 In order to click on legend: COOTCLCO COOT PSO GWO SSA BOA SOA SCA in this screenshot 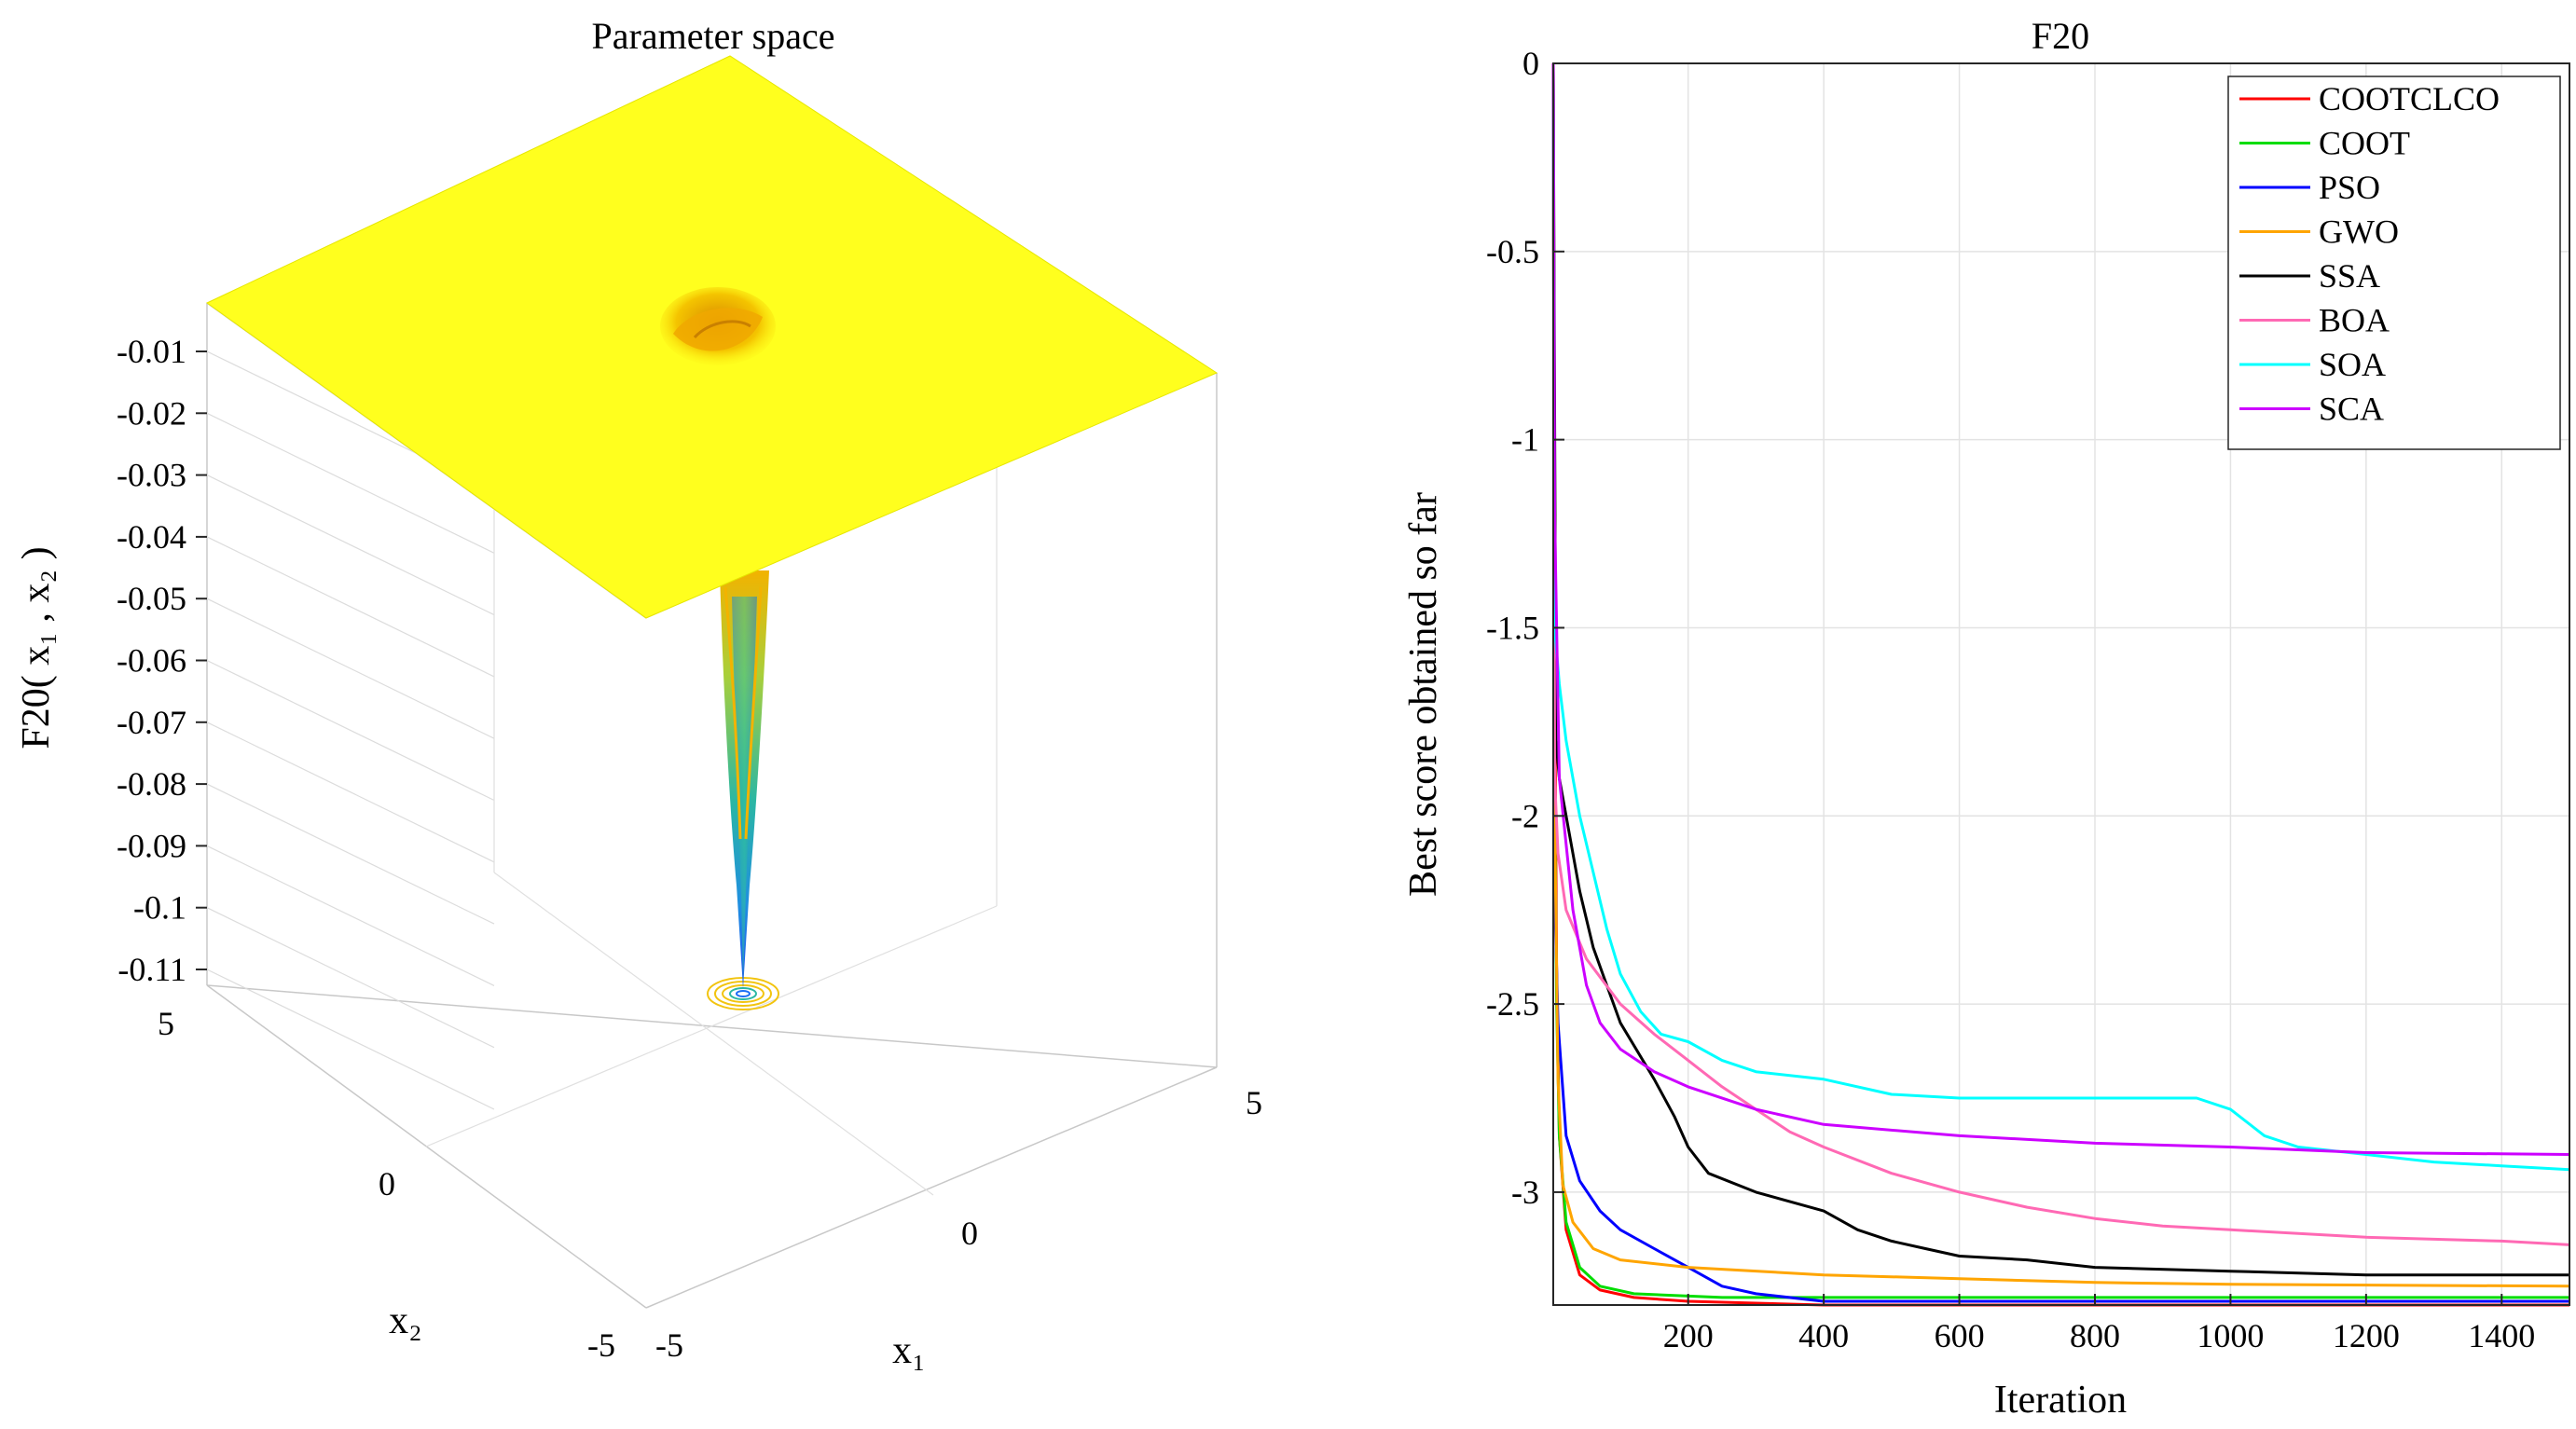, I will do `click(2394, 263)`.